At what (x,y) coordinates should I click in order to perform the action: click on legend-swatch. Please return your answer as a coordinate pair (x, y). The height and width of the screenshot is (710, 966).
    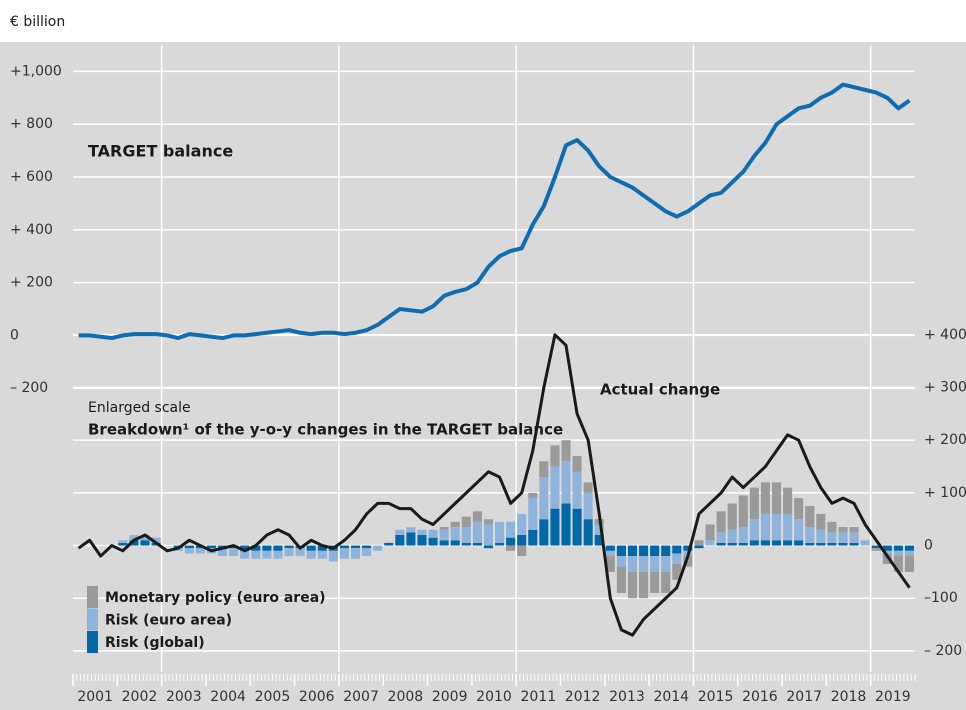
    Looking at the image, I should click on (92, 642).